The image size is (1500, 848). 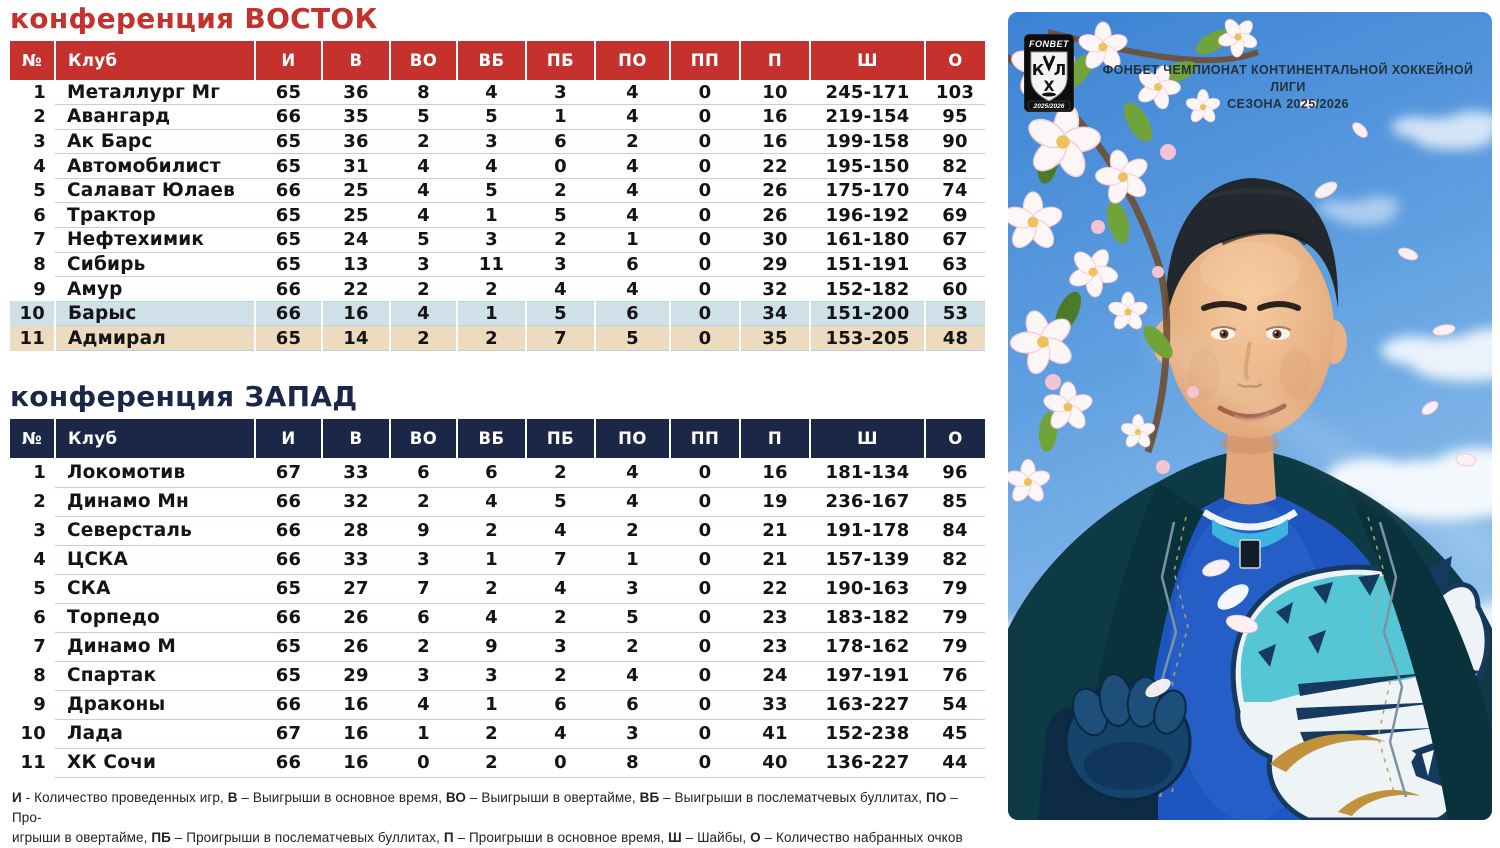 I want to click on cell-stat: 36, so click(x=356, y=142).